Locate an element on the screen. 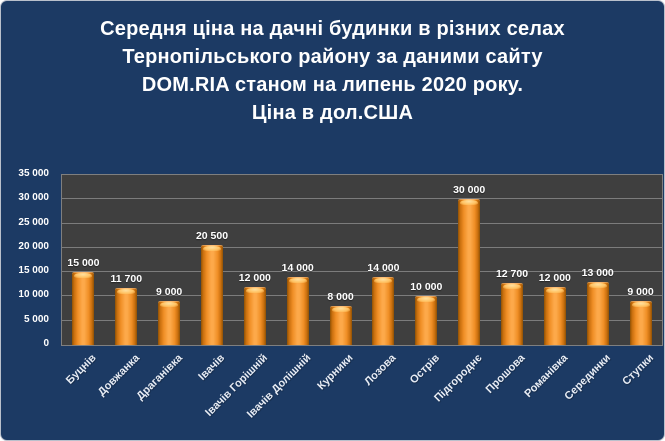 This screenshot has height=441, width=665. y-tick-label: 0 is located at coordinates (46, 343).